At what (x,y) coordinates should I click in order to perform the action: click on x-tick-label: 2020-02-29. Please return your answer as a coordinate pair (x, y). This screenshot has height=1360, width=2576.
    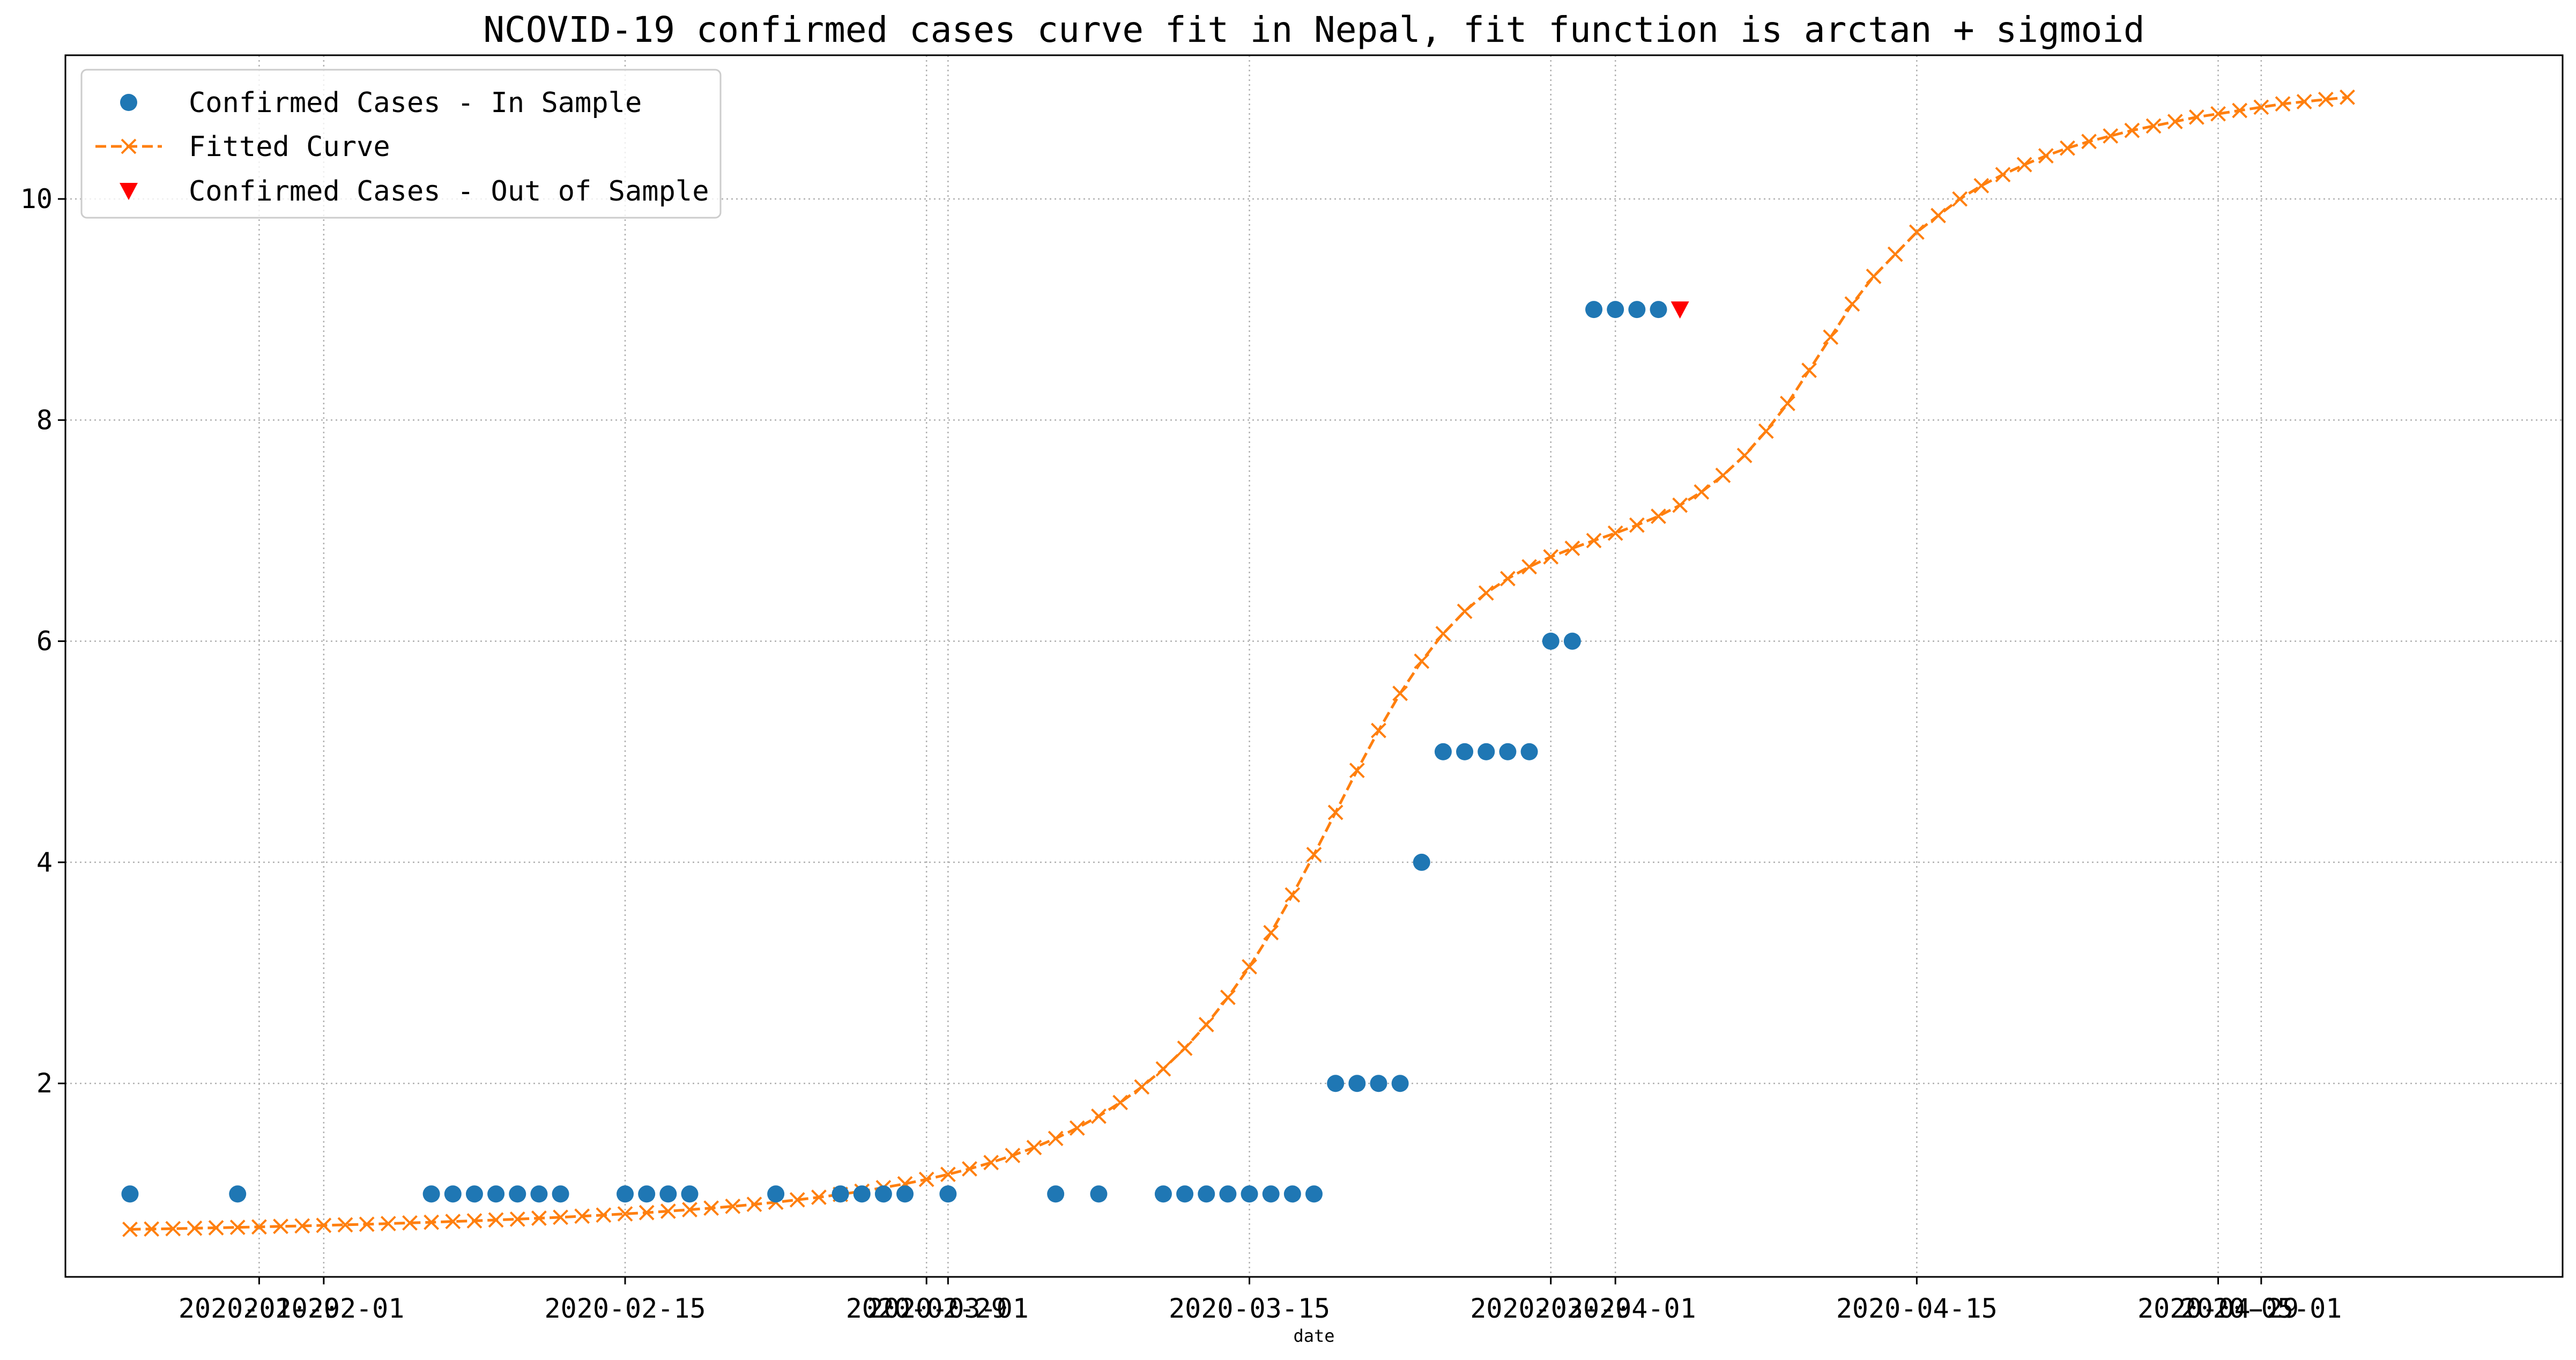
    Looking at the image, I should click on (926, 1309).